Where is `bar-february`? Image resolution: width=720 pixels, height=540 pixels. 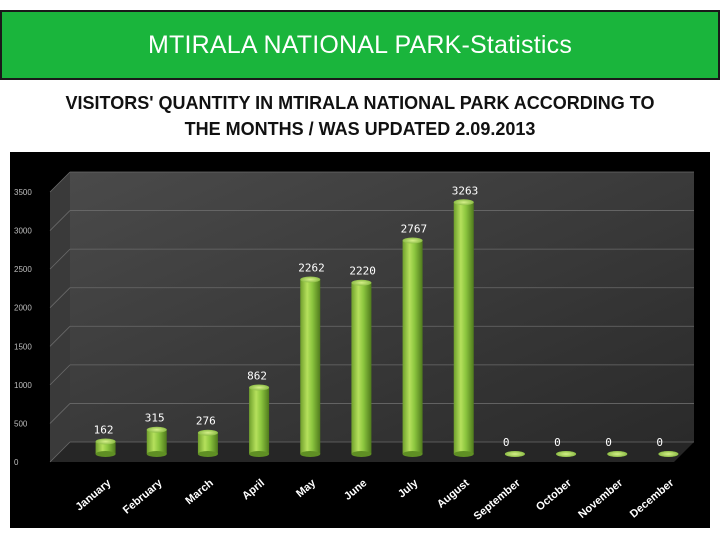 bar-february is located at coordinates (156, 441).